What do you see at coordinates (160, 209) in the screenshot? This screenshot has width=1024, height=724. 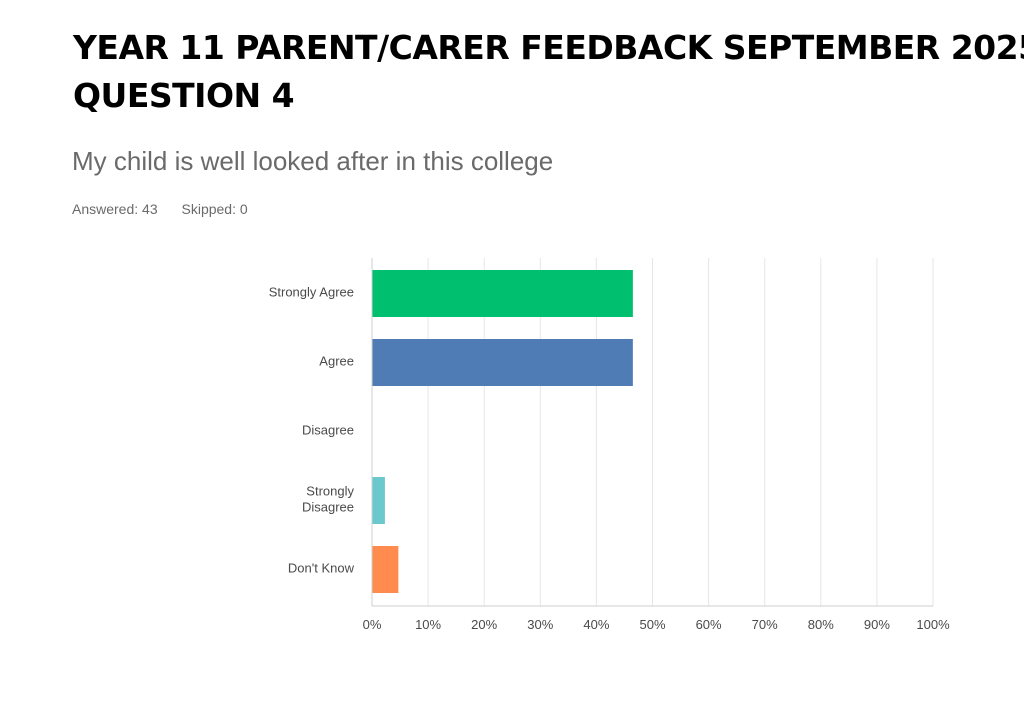 I see `response-stats: Answered: 43 Skipped: 0` at bounding box center [160, 209].